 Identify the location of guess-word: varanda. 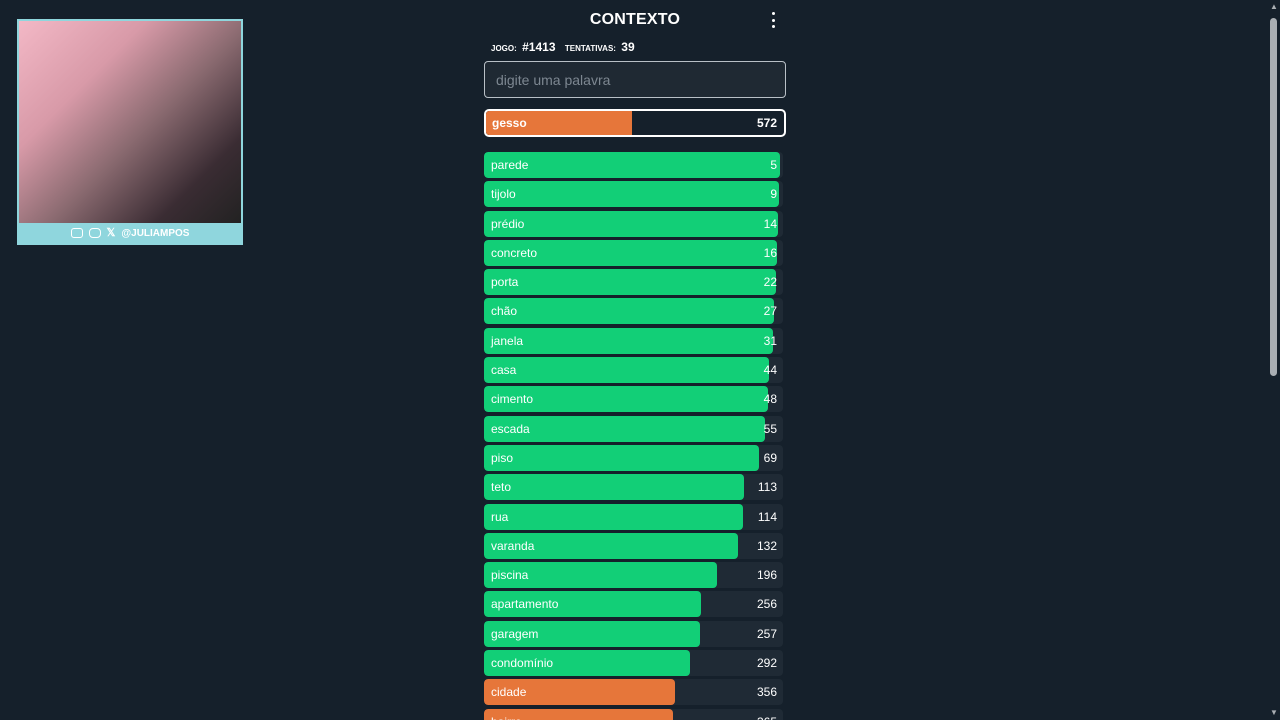
(513, 545).